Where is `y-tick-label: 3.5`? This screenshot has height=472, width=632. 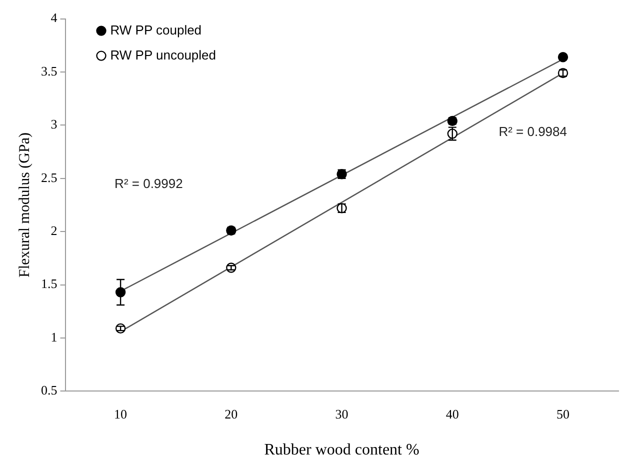
y-tick-label: 3.5 is located at coordinates (49, 70).